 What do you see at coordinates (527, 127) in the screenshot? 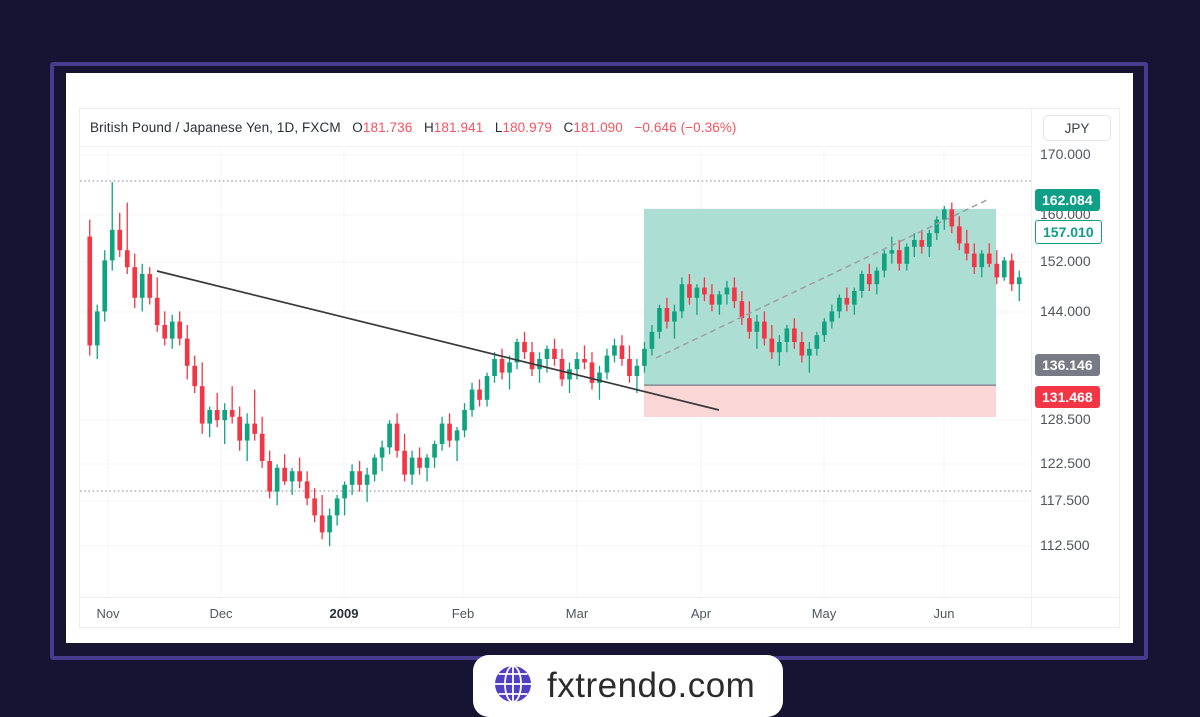
I see `legend-low-value: 180.979` at bounding box center [527, 127].